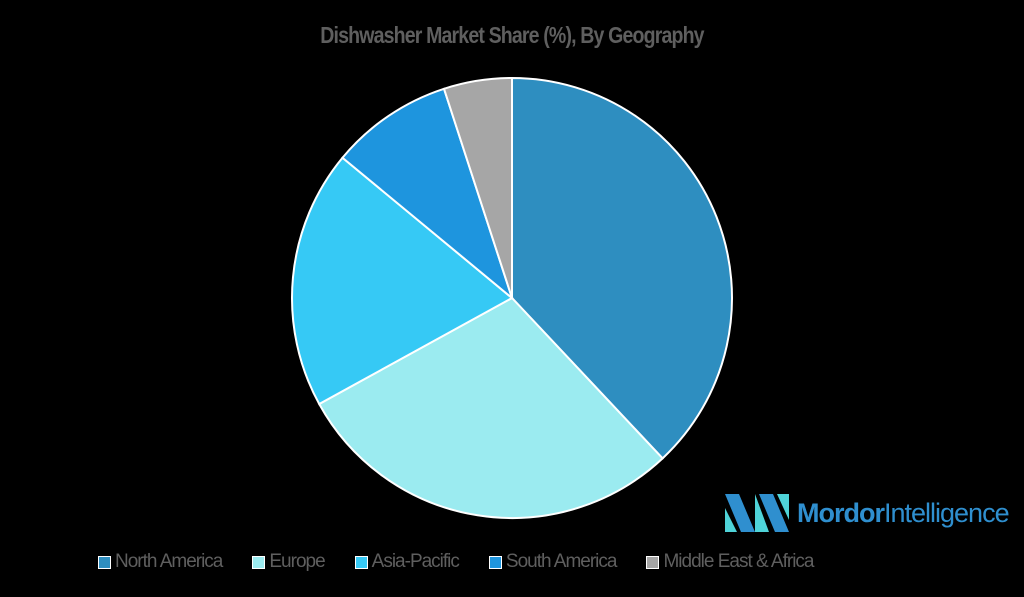 The width and height of the screenshot is (1024, 597). What do you see at coordinates (757, 513) in the screenshot?
I see `mordor-logo-icon` at bounding box center [757, 513].